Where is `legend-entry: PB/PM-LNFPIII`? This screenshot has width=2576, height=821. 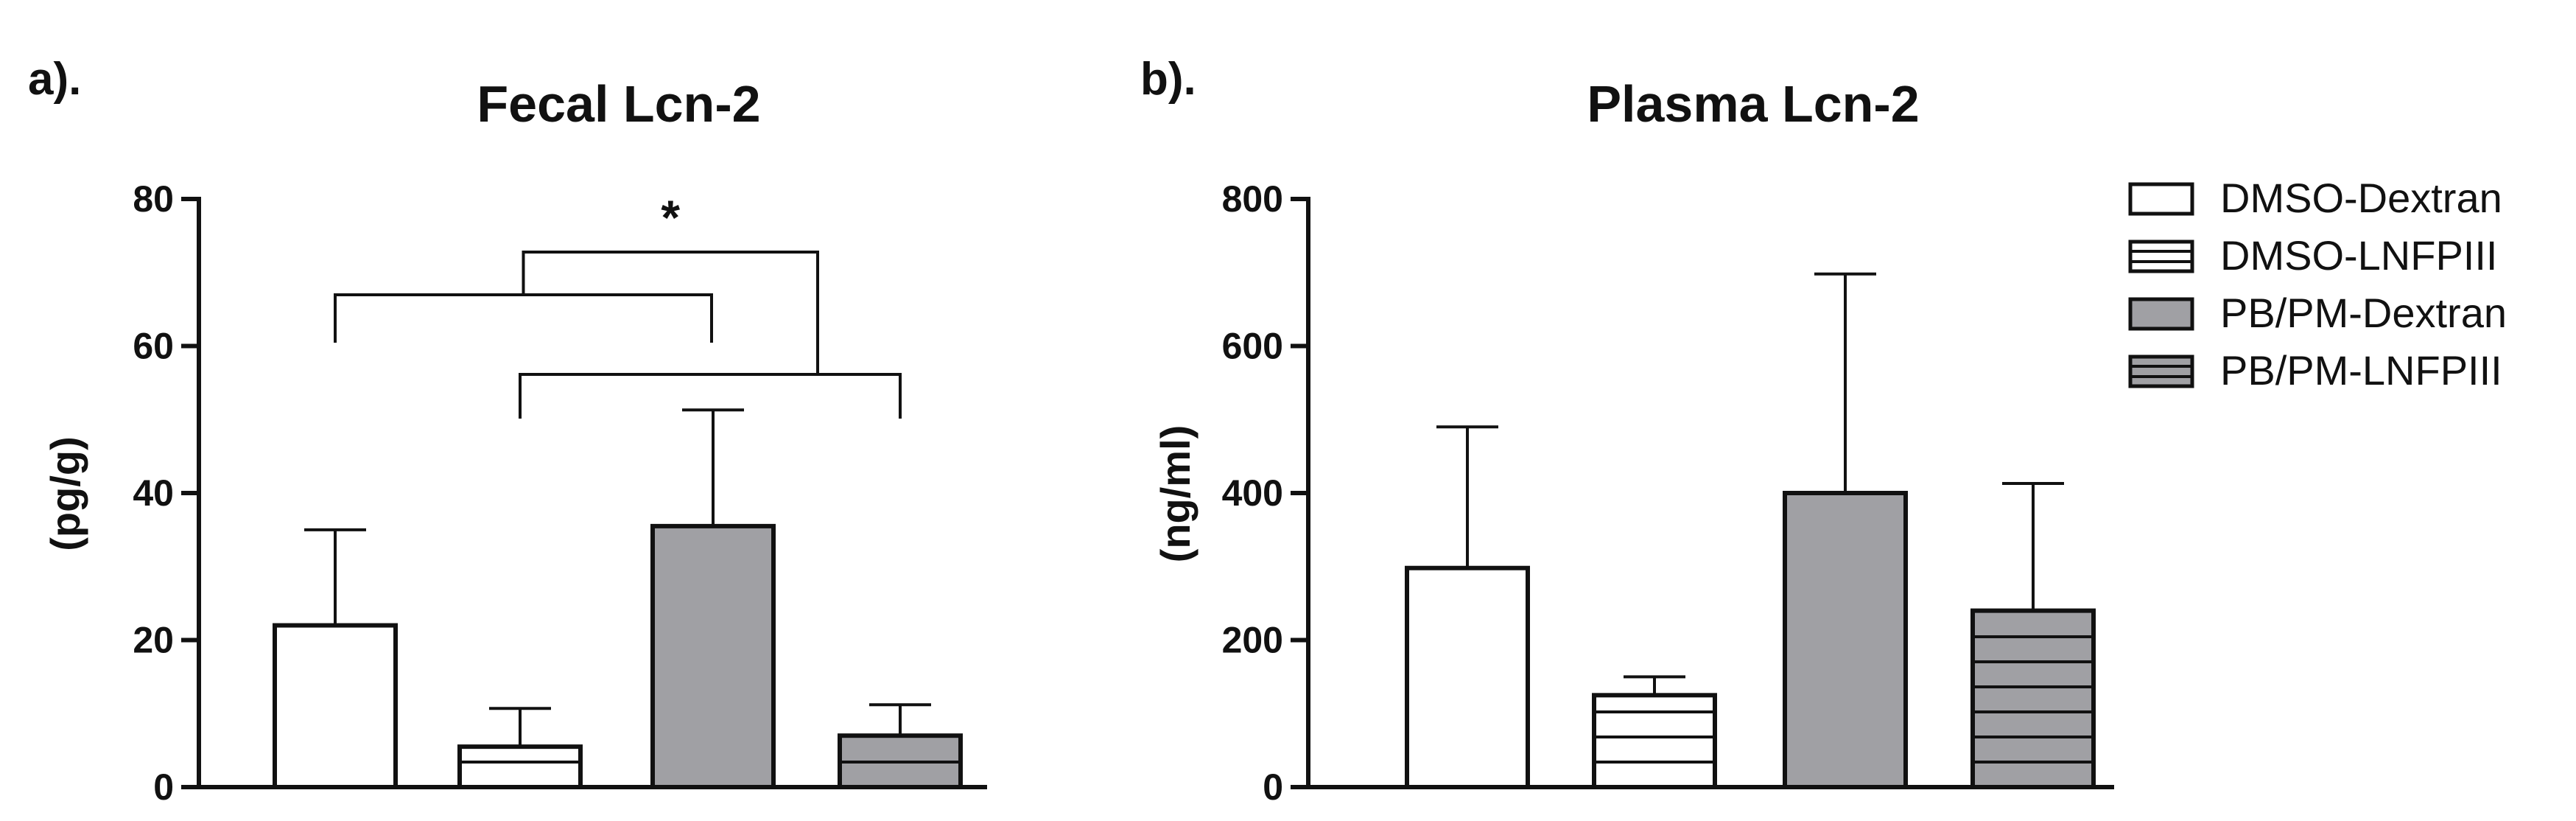
legend-entry: PB/PM-LNFPIII is located at coordinates (2315, 370).